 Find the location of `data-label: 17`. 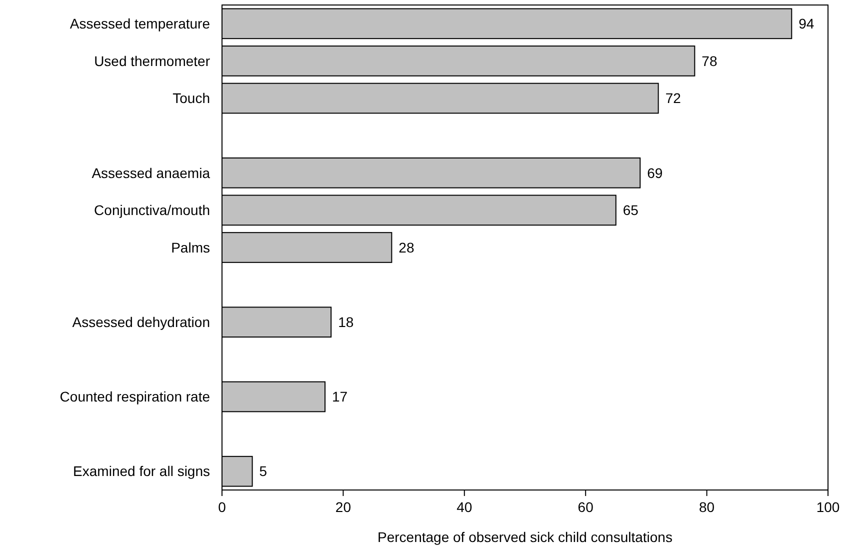

data-label: 17 is located at coordinates (340, 396).